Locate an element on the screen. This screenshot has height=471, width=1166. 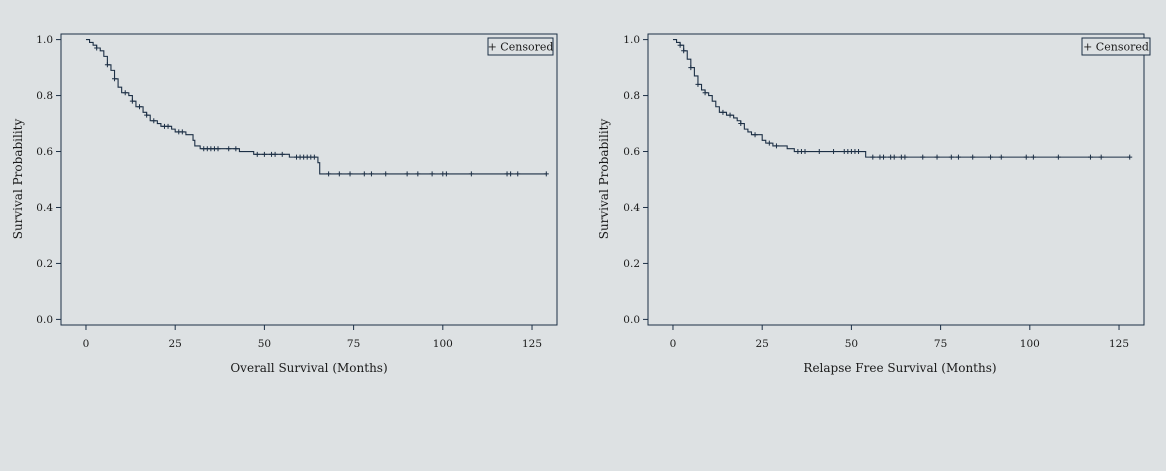
x-axis-label: Relapse Free Survival (Months) is located at coordinates (899, 368).